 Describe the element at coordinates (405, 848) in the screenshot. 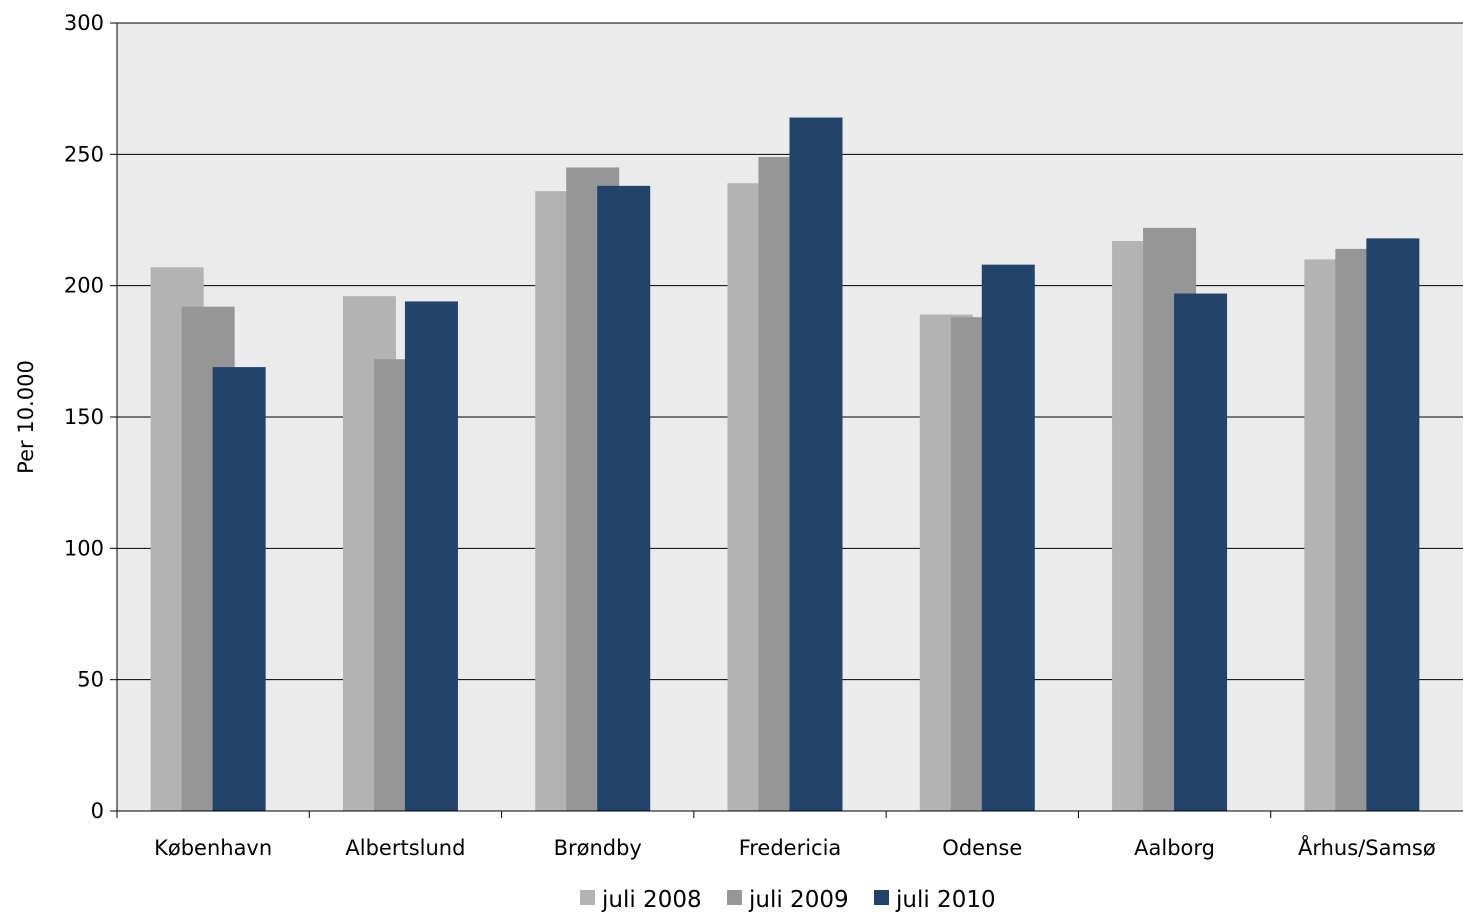

I see `x-category-label: Albertslund` at that location.